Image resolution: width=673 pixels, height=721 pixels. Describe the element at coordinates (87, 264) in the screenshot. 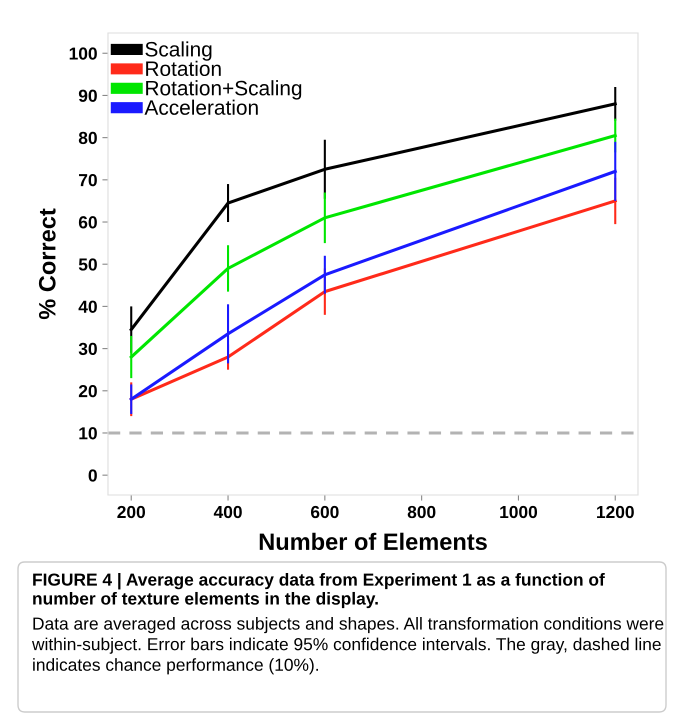

I see `y-tick-label: 50` at that location.